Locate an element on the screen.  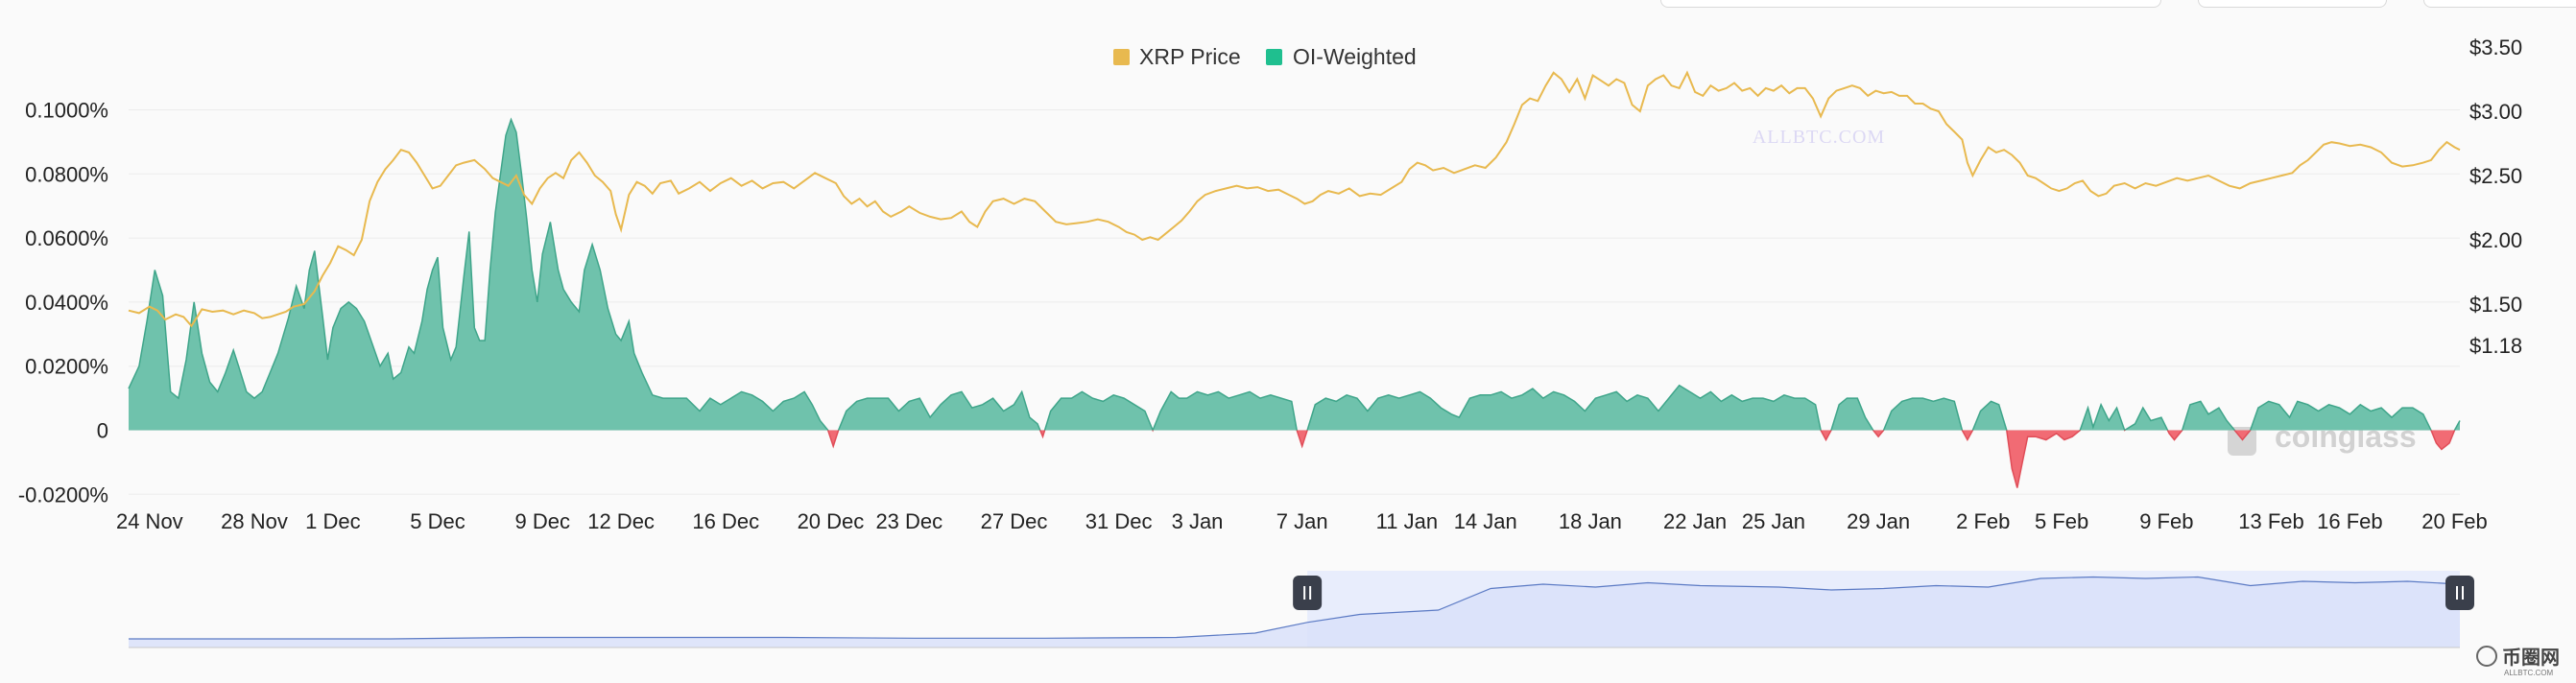
navigator-handle-right is located at coordinates (2459, 593).